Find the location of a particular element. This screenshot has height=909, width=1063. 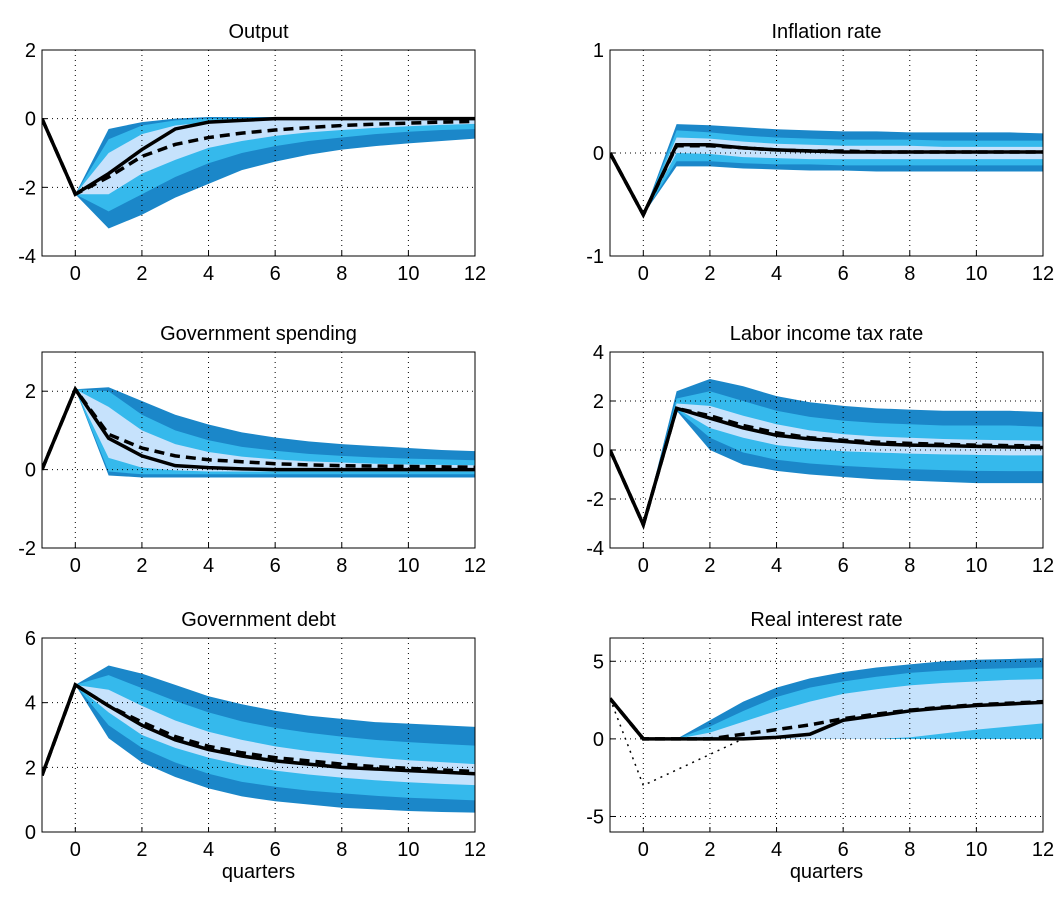

panel: 0 2 4 6 8 10 12 -4 -2 0 2 Output is located at coordinates (252, 153).